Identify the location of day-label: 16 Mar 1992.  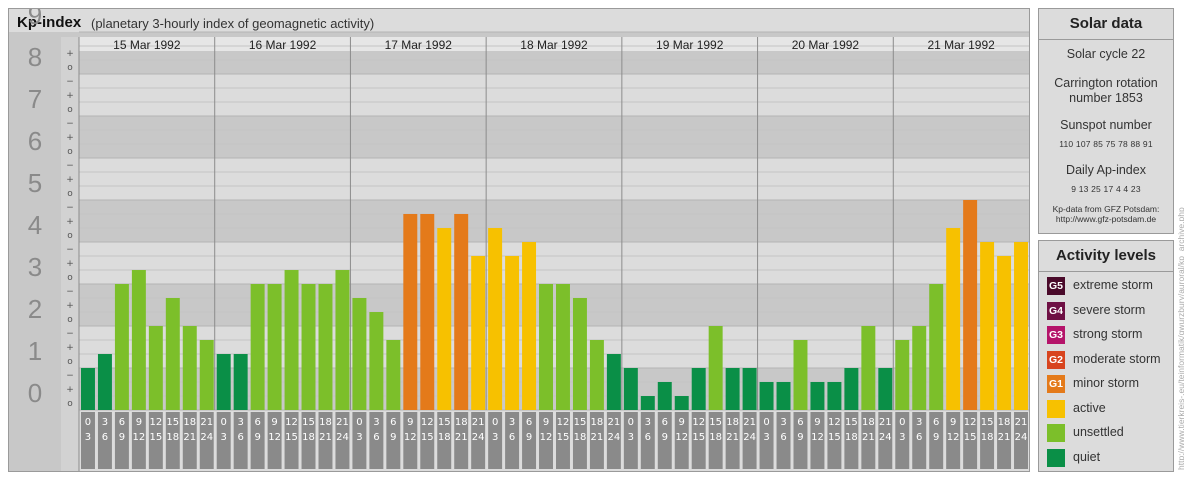
(283, 45).